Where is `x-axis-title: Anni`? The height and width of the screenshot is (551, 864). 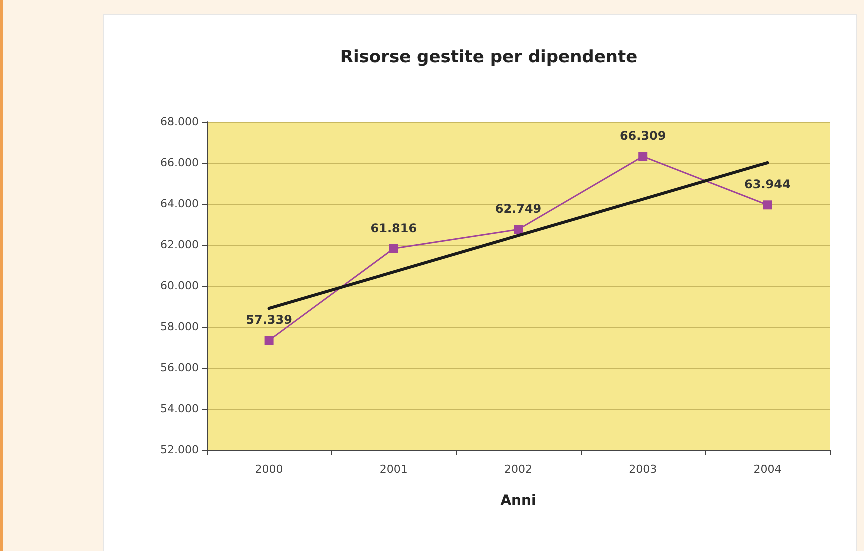
x-axis-title: Anni is located at coordinates (518, 501).